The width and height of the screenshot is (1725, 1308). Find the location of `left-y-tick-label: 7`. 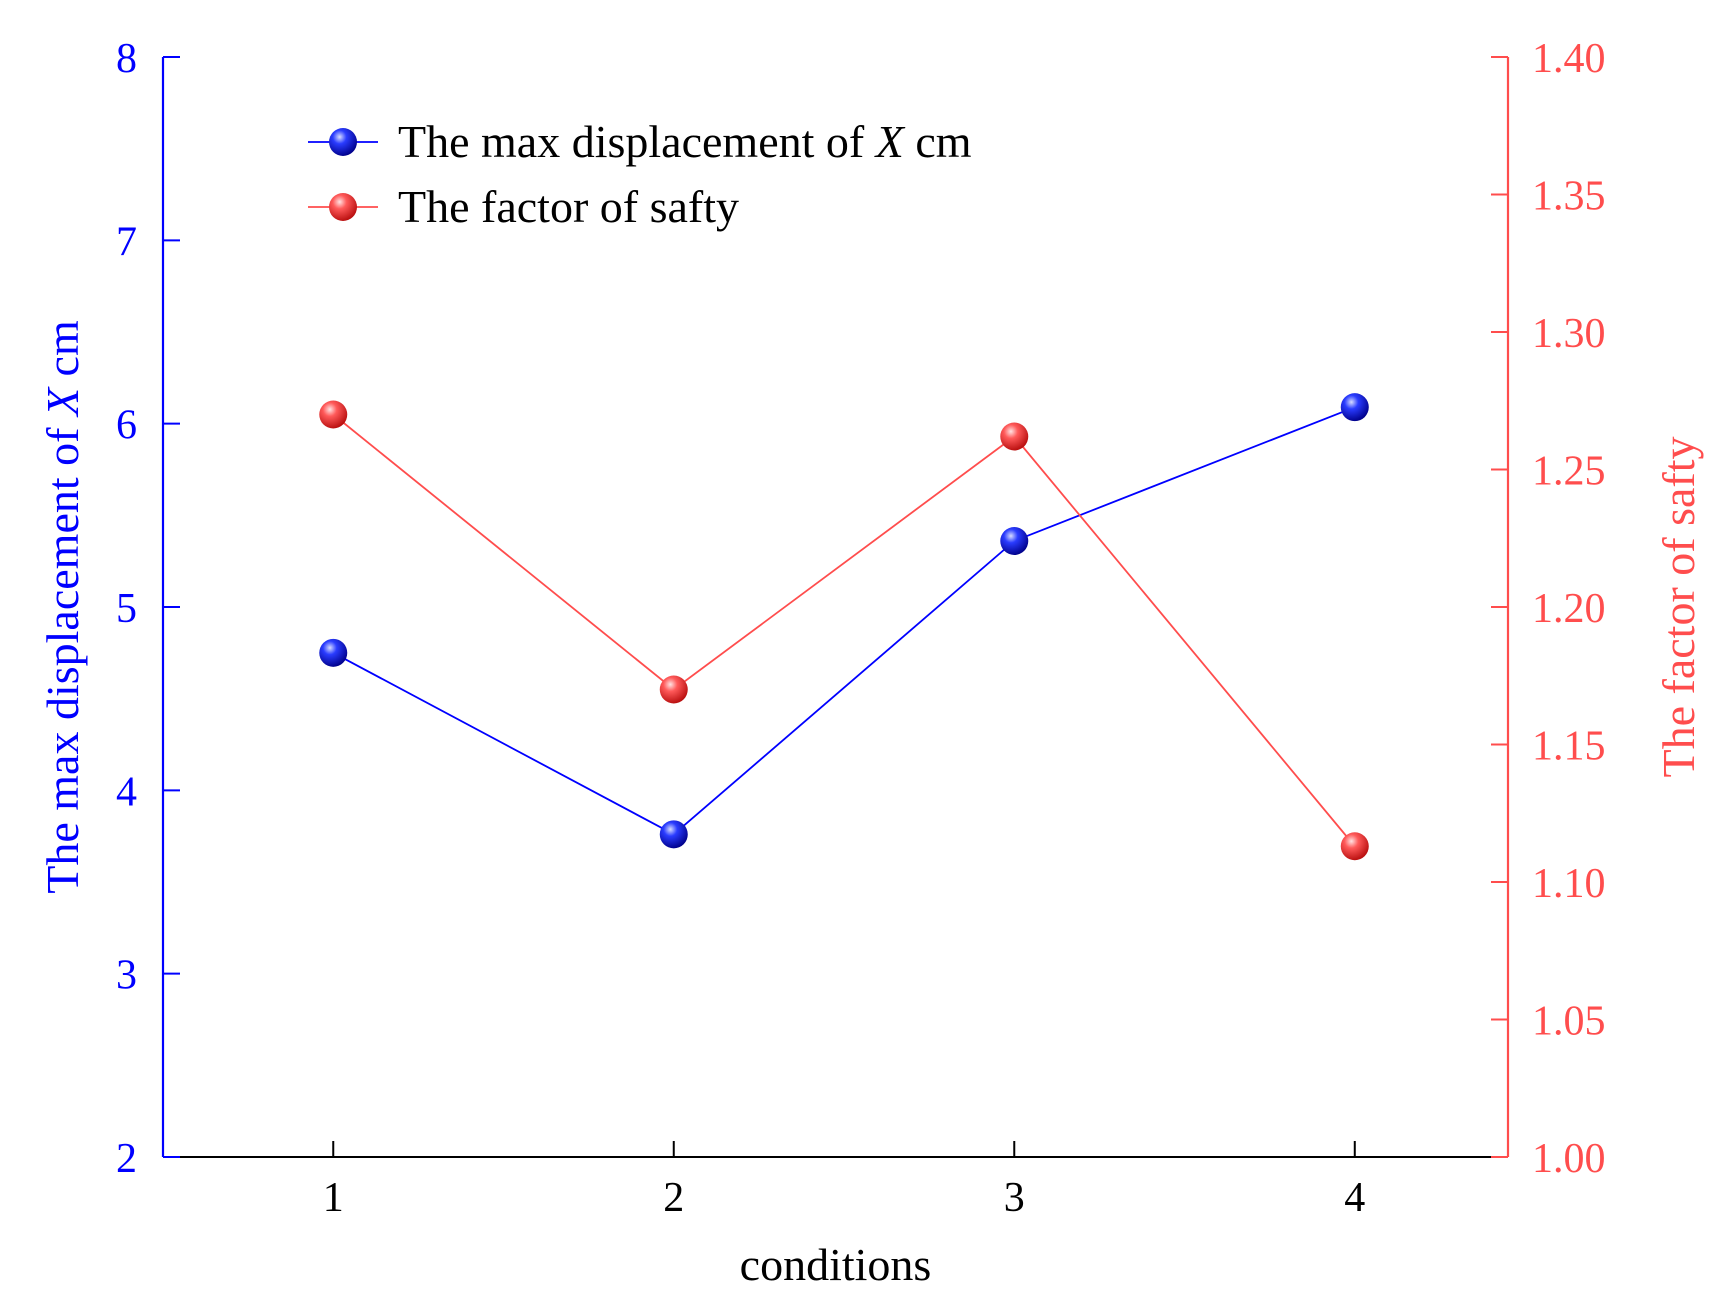

left-y-tick-label: 7 is located at coordinates (126, 242).